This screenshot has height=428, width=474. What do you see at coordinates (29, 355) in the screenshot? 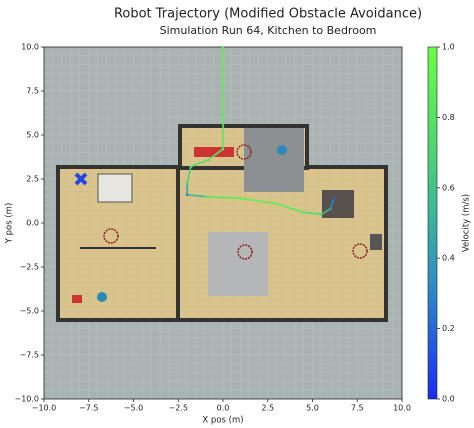
I see `y-tick-label: −7.5` at bounding box center [29, 355].